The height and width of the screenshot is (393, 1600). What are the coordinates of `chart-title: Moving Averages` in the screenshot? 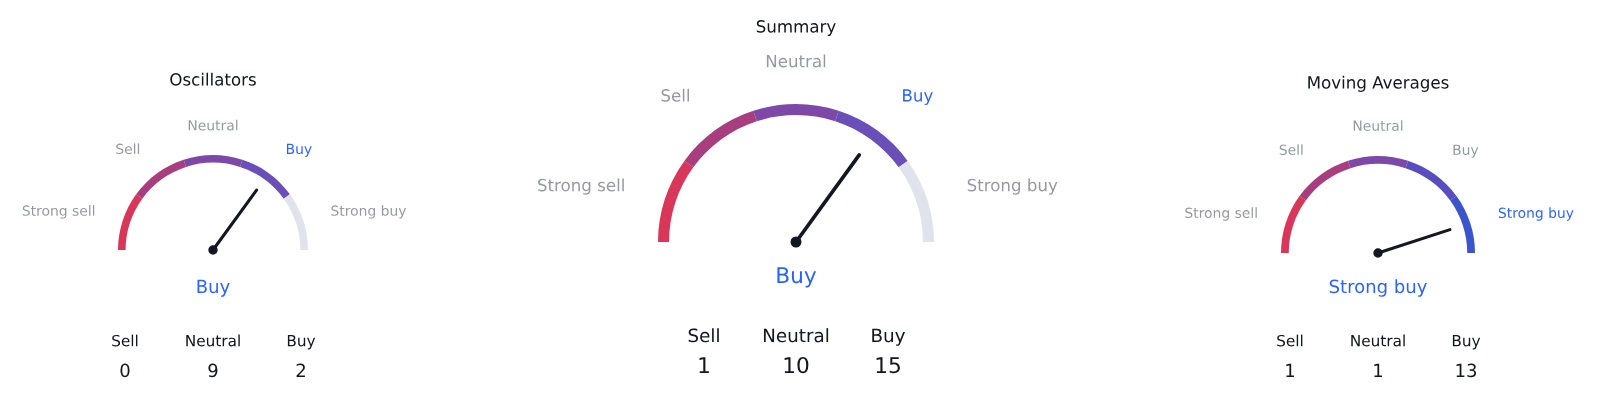 It's located at (1378, 83).